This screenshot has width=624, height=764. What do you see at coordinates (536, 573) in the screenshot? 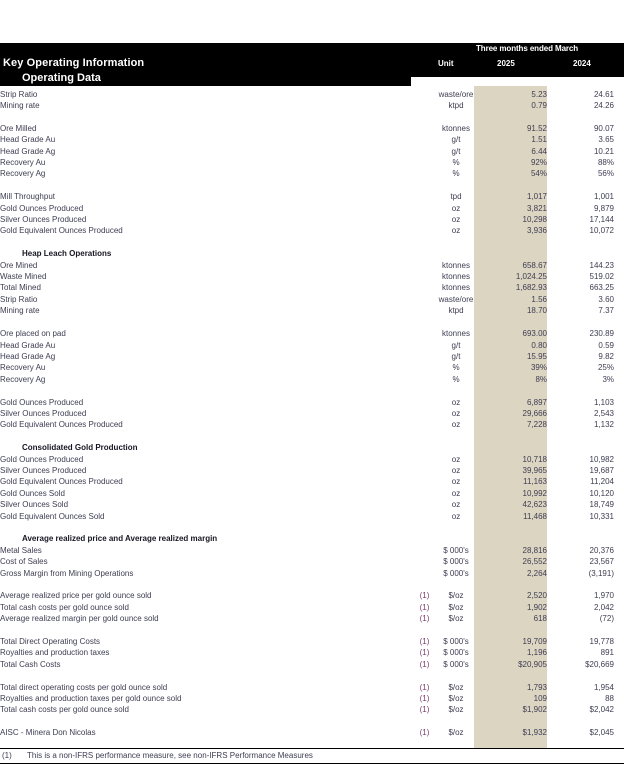
I see `row-value-current-year: 2,264` at bounding box center [536, 573].